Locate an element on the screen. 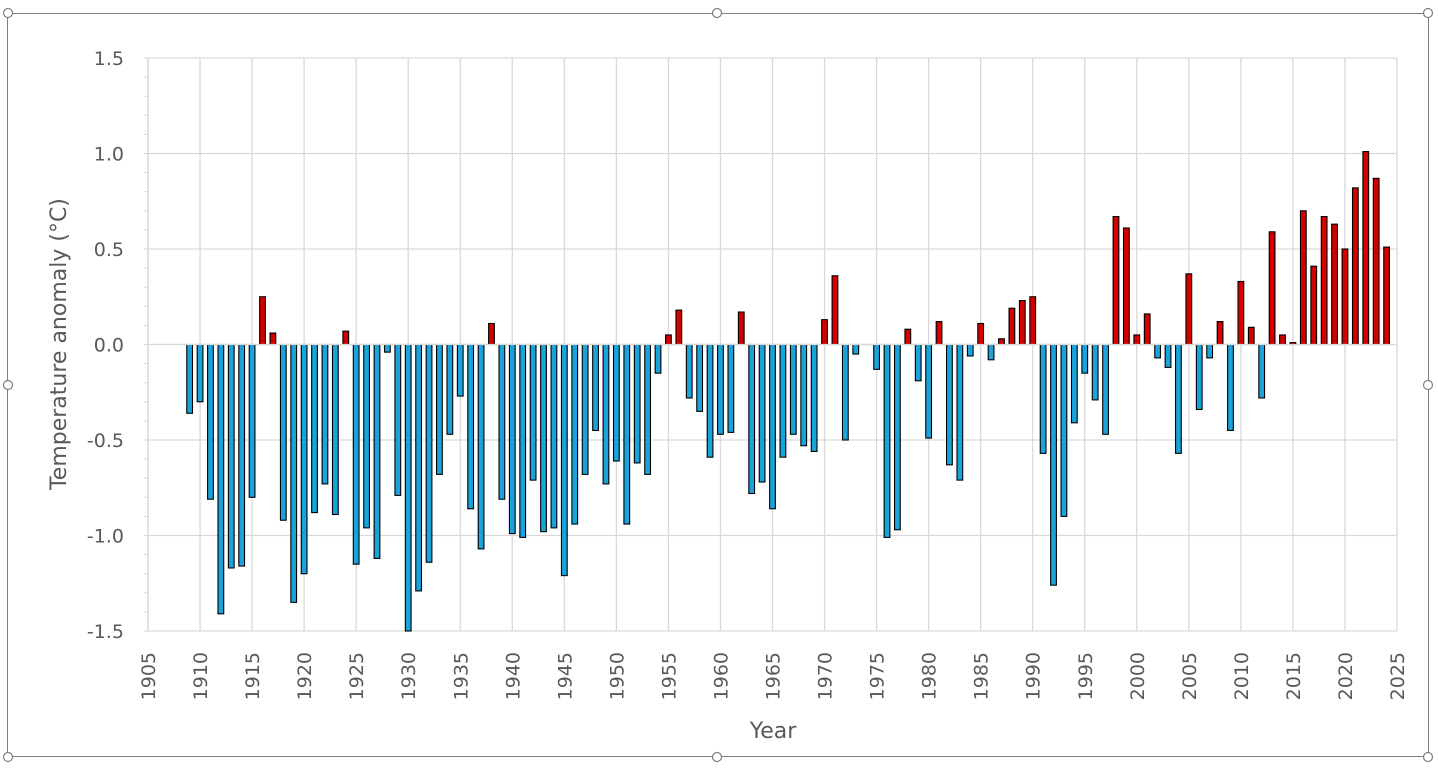 The width and height of the screenshot is (1438, 772). y-axis-title: Temperature anomaly (°C) is located at coordinates (59, 344).